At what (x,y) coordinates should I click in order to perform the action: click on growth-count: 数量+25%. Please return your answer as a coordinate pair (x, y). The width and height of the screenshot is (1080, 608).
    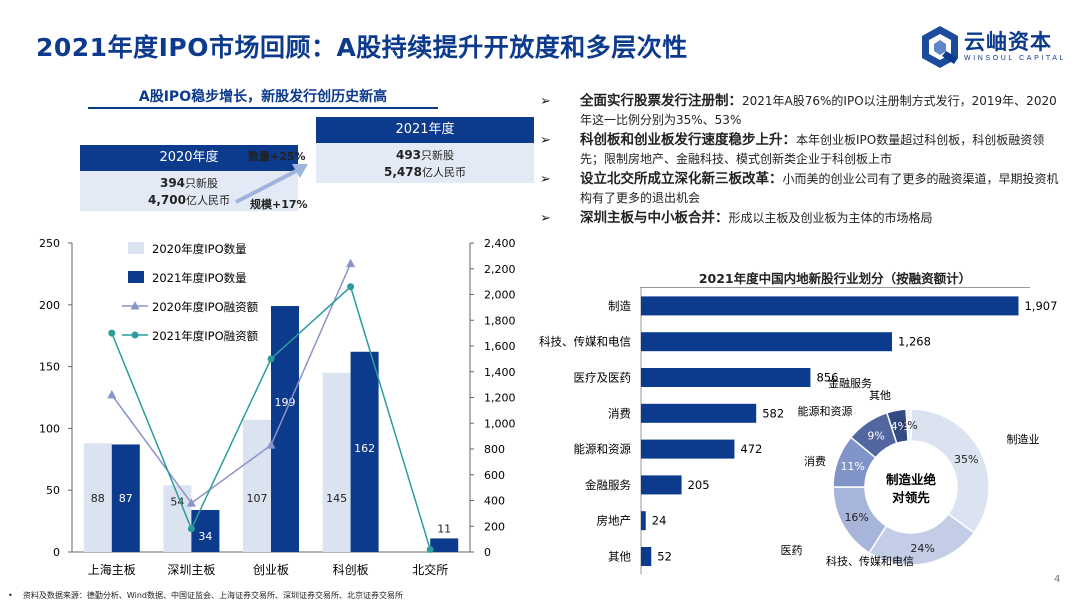
    Looking at the image, I should click on (277, 156).